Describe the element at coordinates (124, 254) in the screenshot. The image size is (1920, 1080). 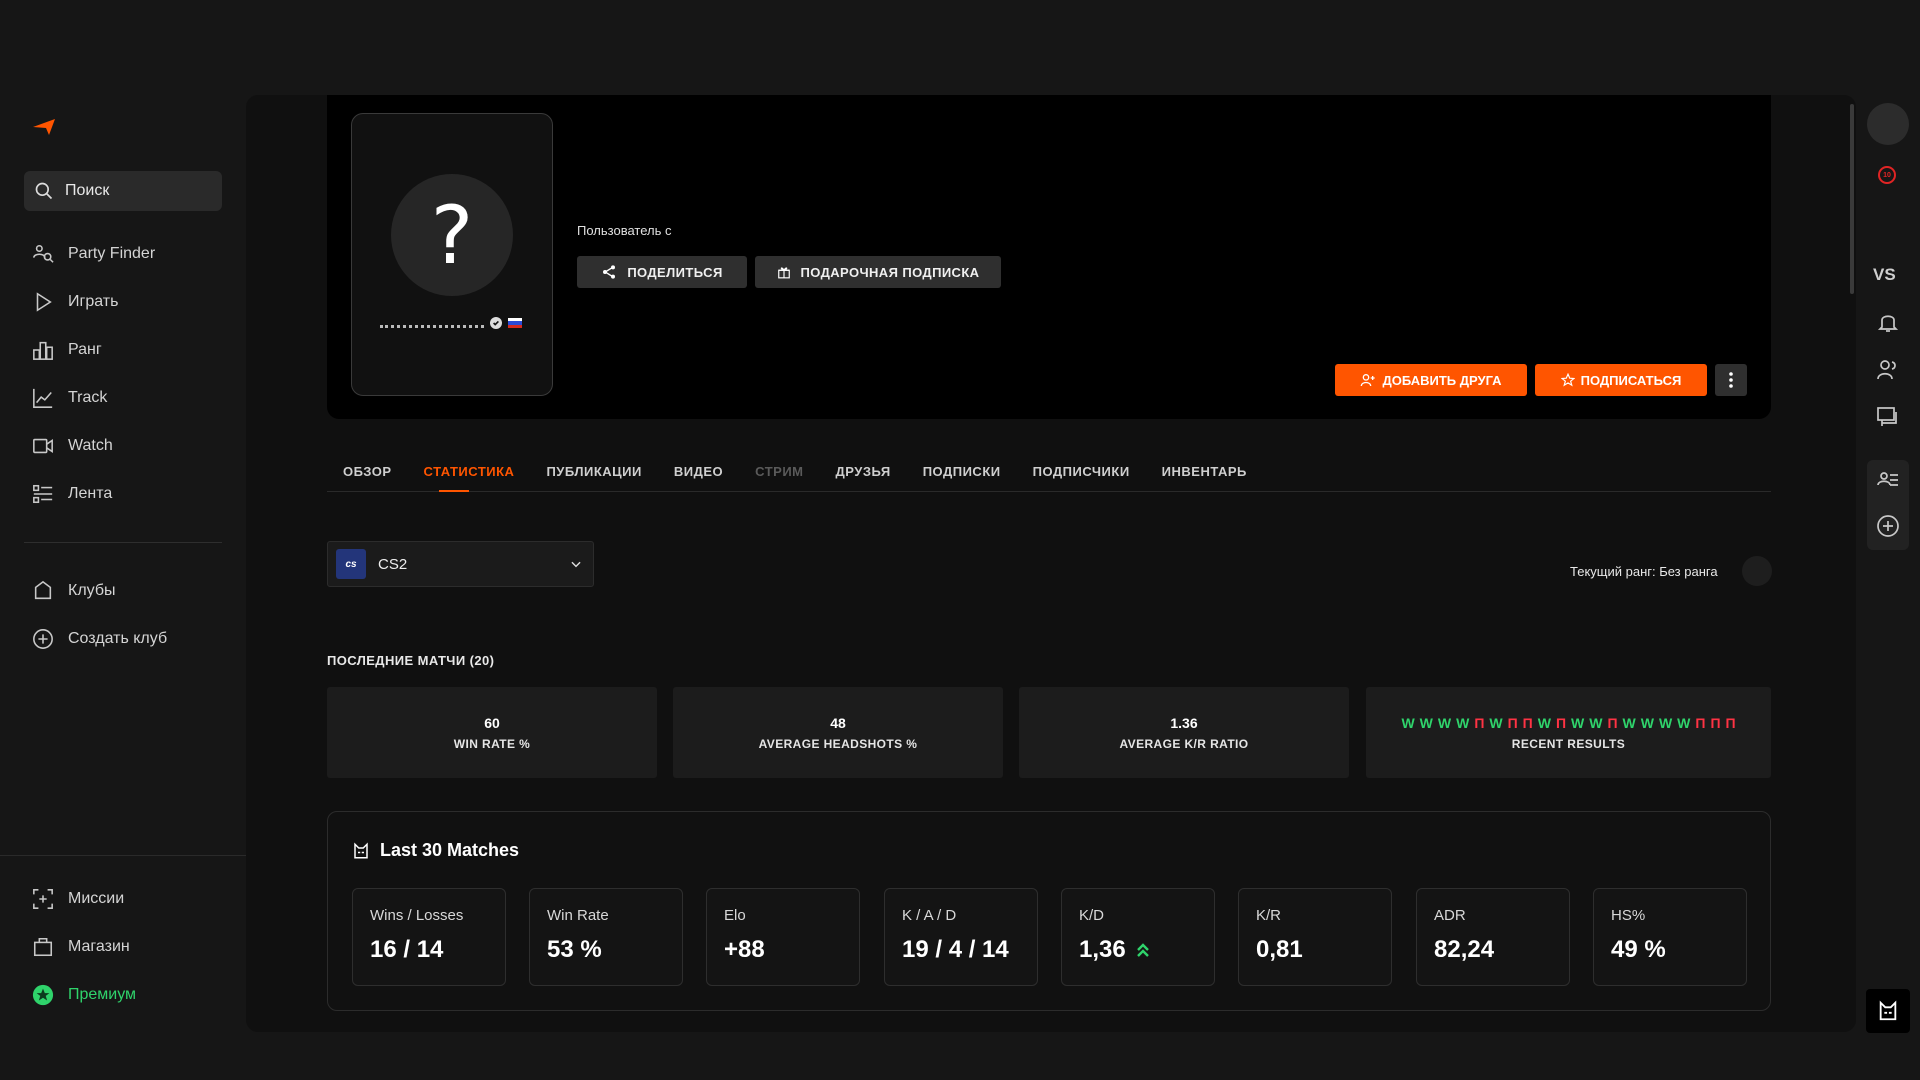
I see `nav-item-party-finder: Party Finder` at that location.